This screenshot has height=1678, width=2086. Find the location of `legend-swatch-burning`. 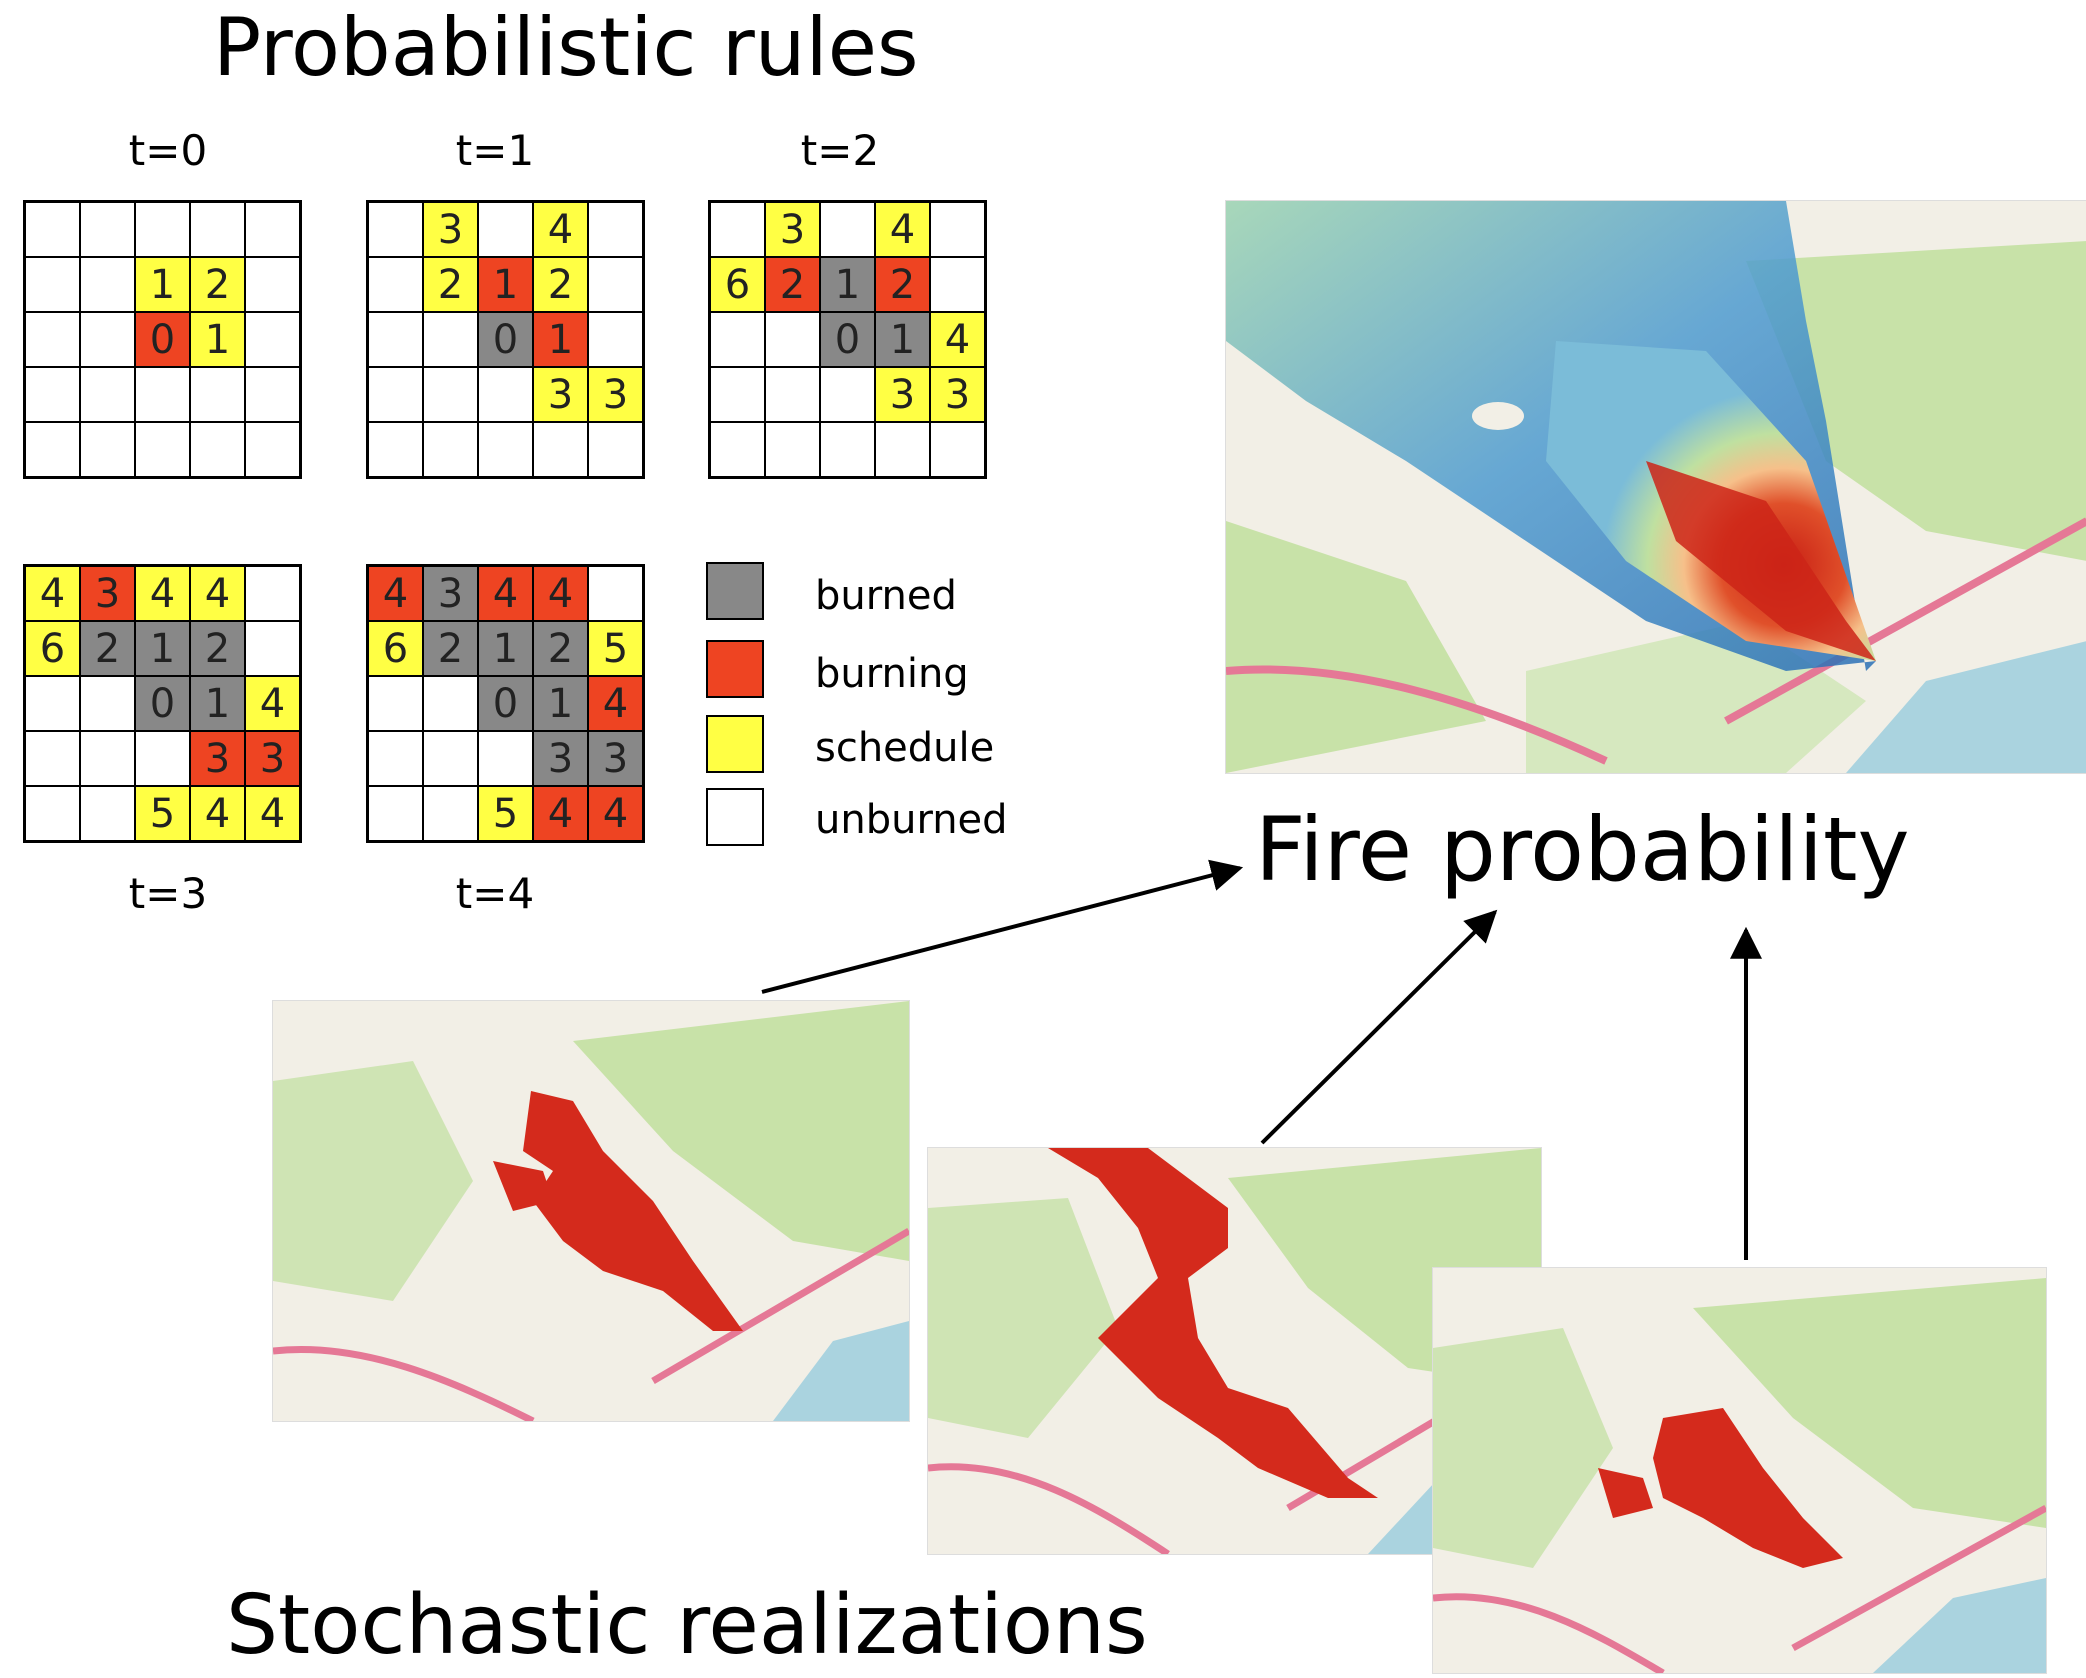

legend-swatch-burning is located at coordinates (735, 669).